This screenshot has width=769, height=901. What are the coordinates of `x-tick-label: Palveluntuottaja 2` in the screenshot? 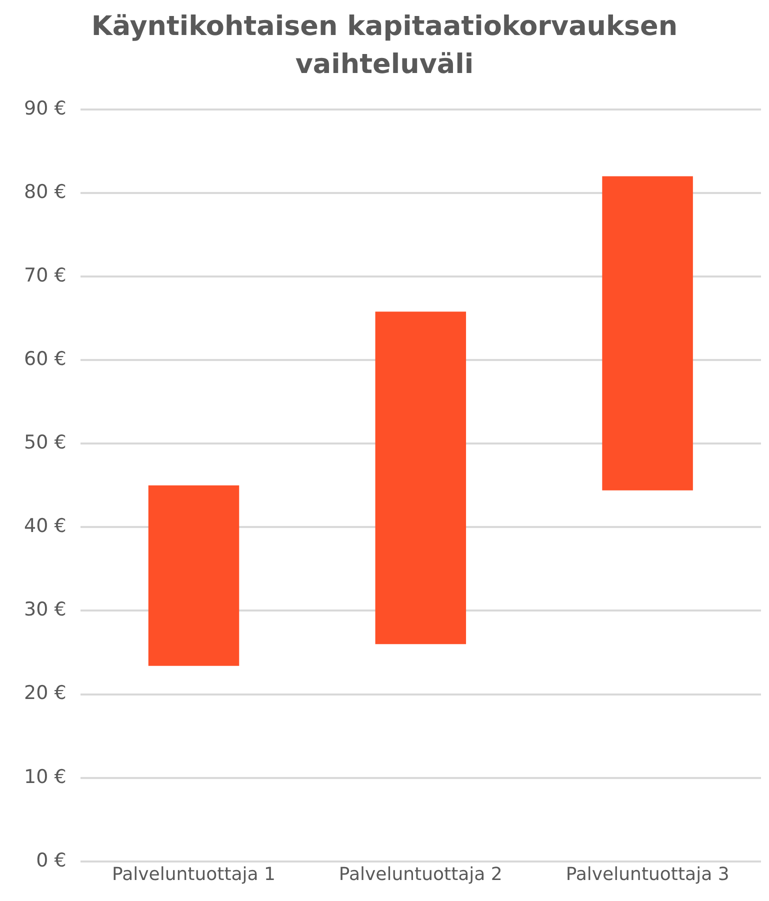 It's located at (420, 874).